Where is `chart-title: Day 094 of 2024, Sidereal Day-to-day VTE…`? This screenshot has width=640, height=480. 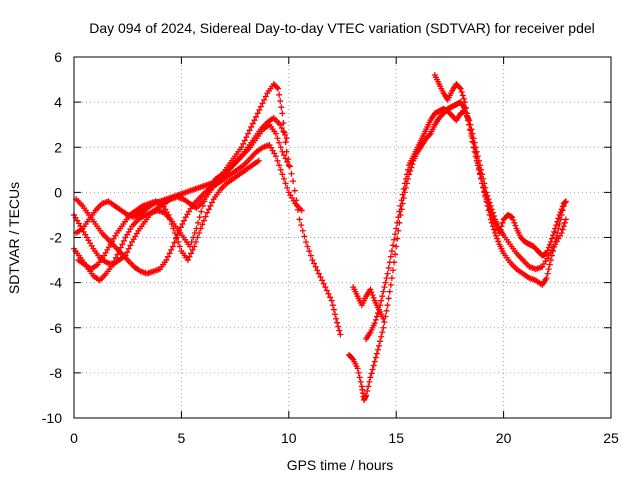
chart-title: Day 094 of 2024, Sidereal Day-to-day VTE… is located at coordinates (342, 28).